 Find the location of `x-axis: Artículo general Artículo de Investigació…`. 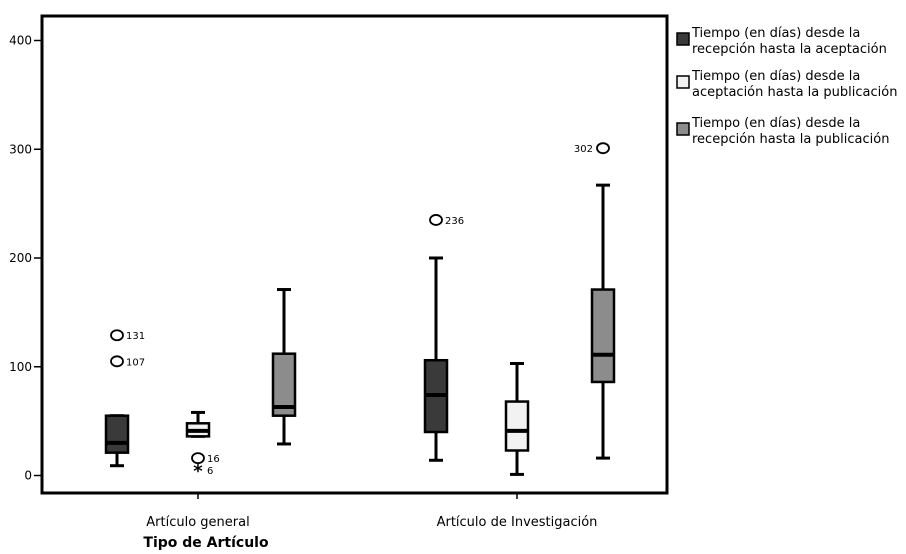

x-axis: Artículo general Artículo de Investigació… is located at coordinates (371, 511).